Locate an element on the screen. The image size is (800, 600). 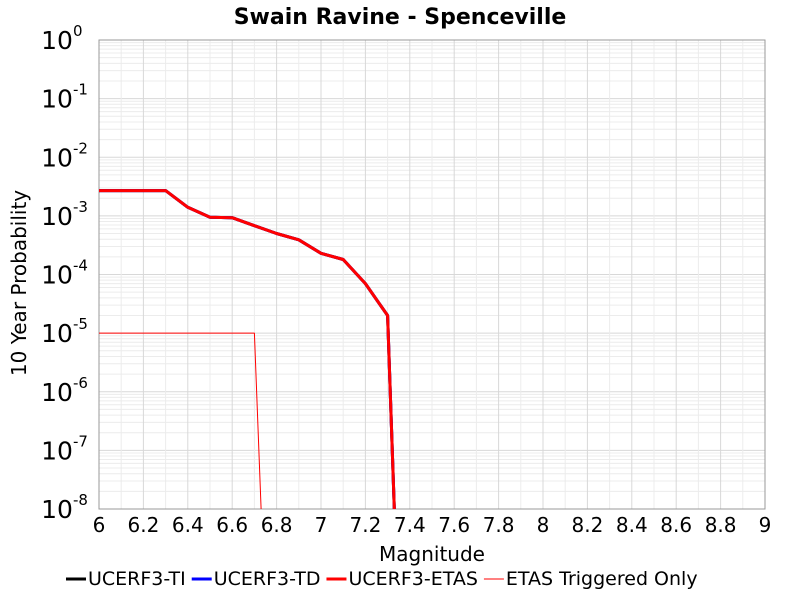
legend-label: UCERF3-TI is located at coordinates (137, 579).